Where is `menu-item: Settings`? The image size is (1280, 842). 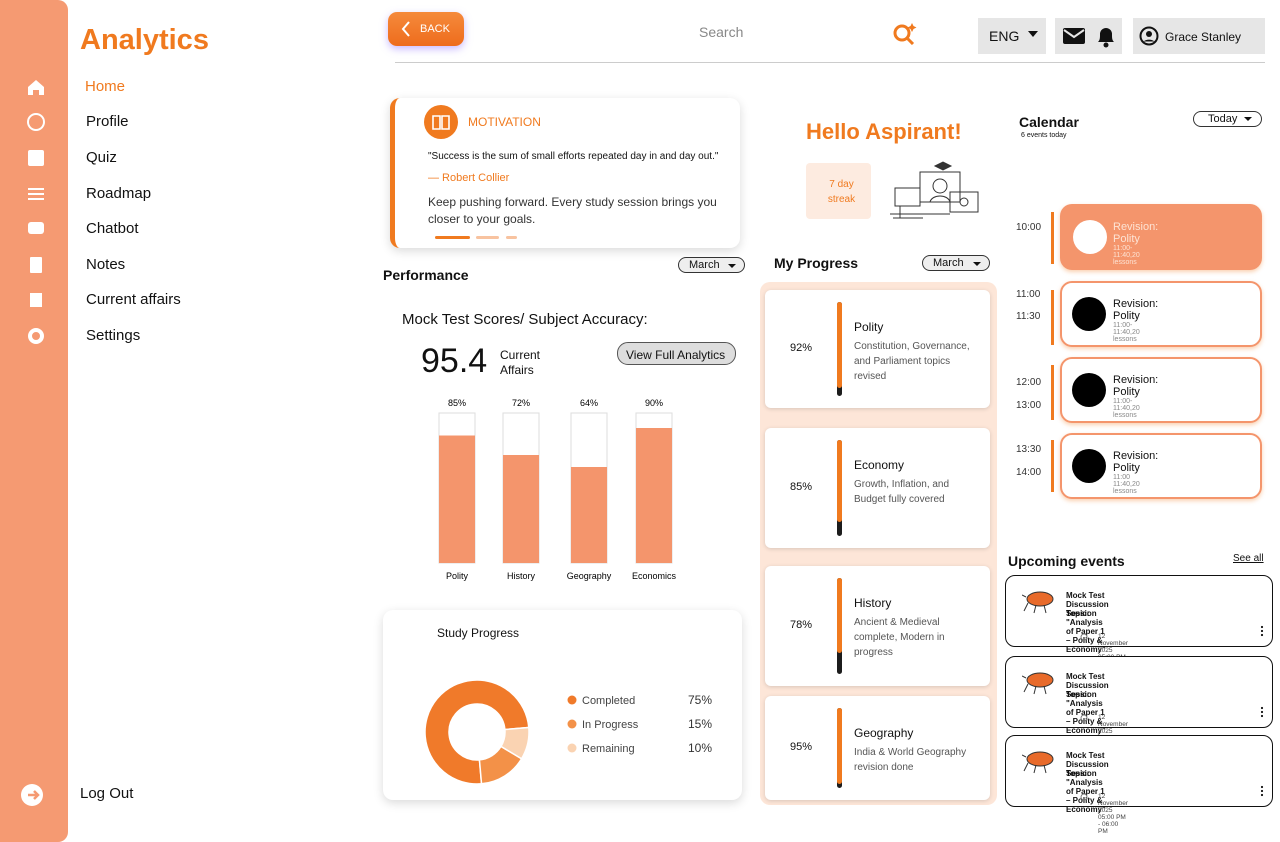 menu-item: Settings is located at coordinates (113, 335).